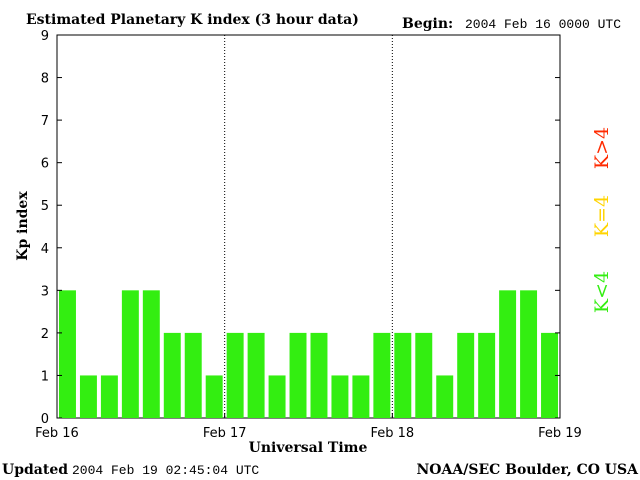  I want to click on y-tick-label: 3, so click(45, 291).